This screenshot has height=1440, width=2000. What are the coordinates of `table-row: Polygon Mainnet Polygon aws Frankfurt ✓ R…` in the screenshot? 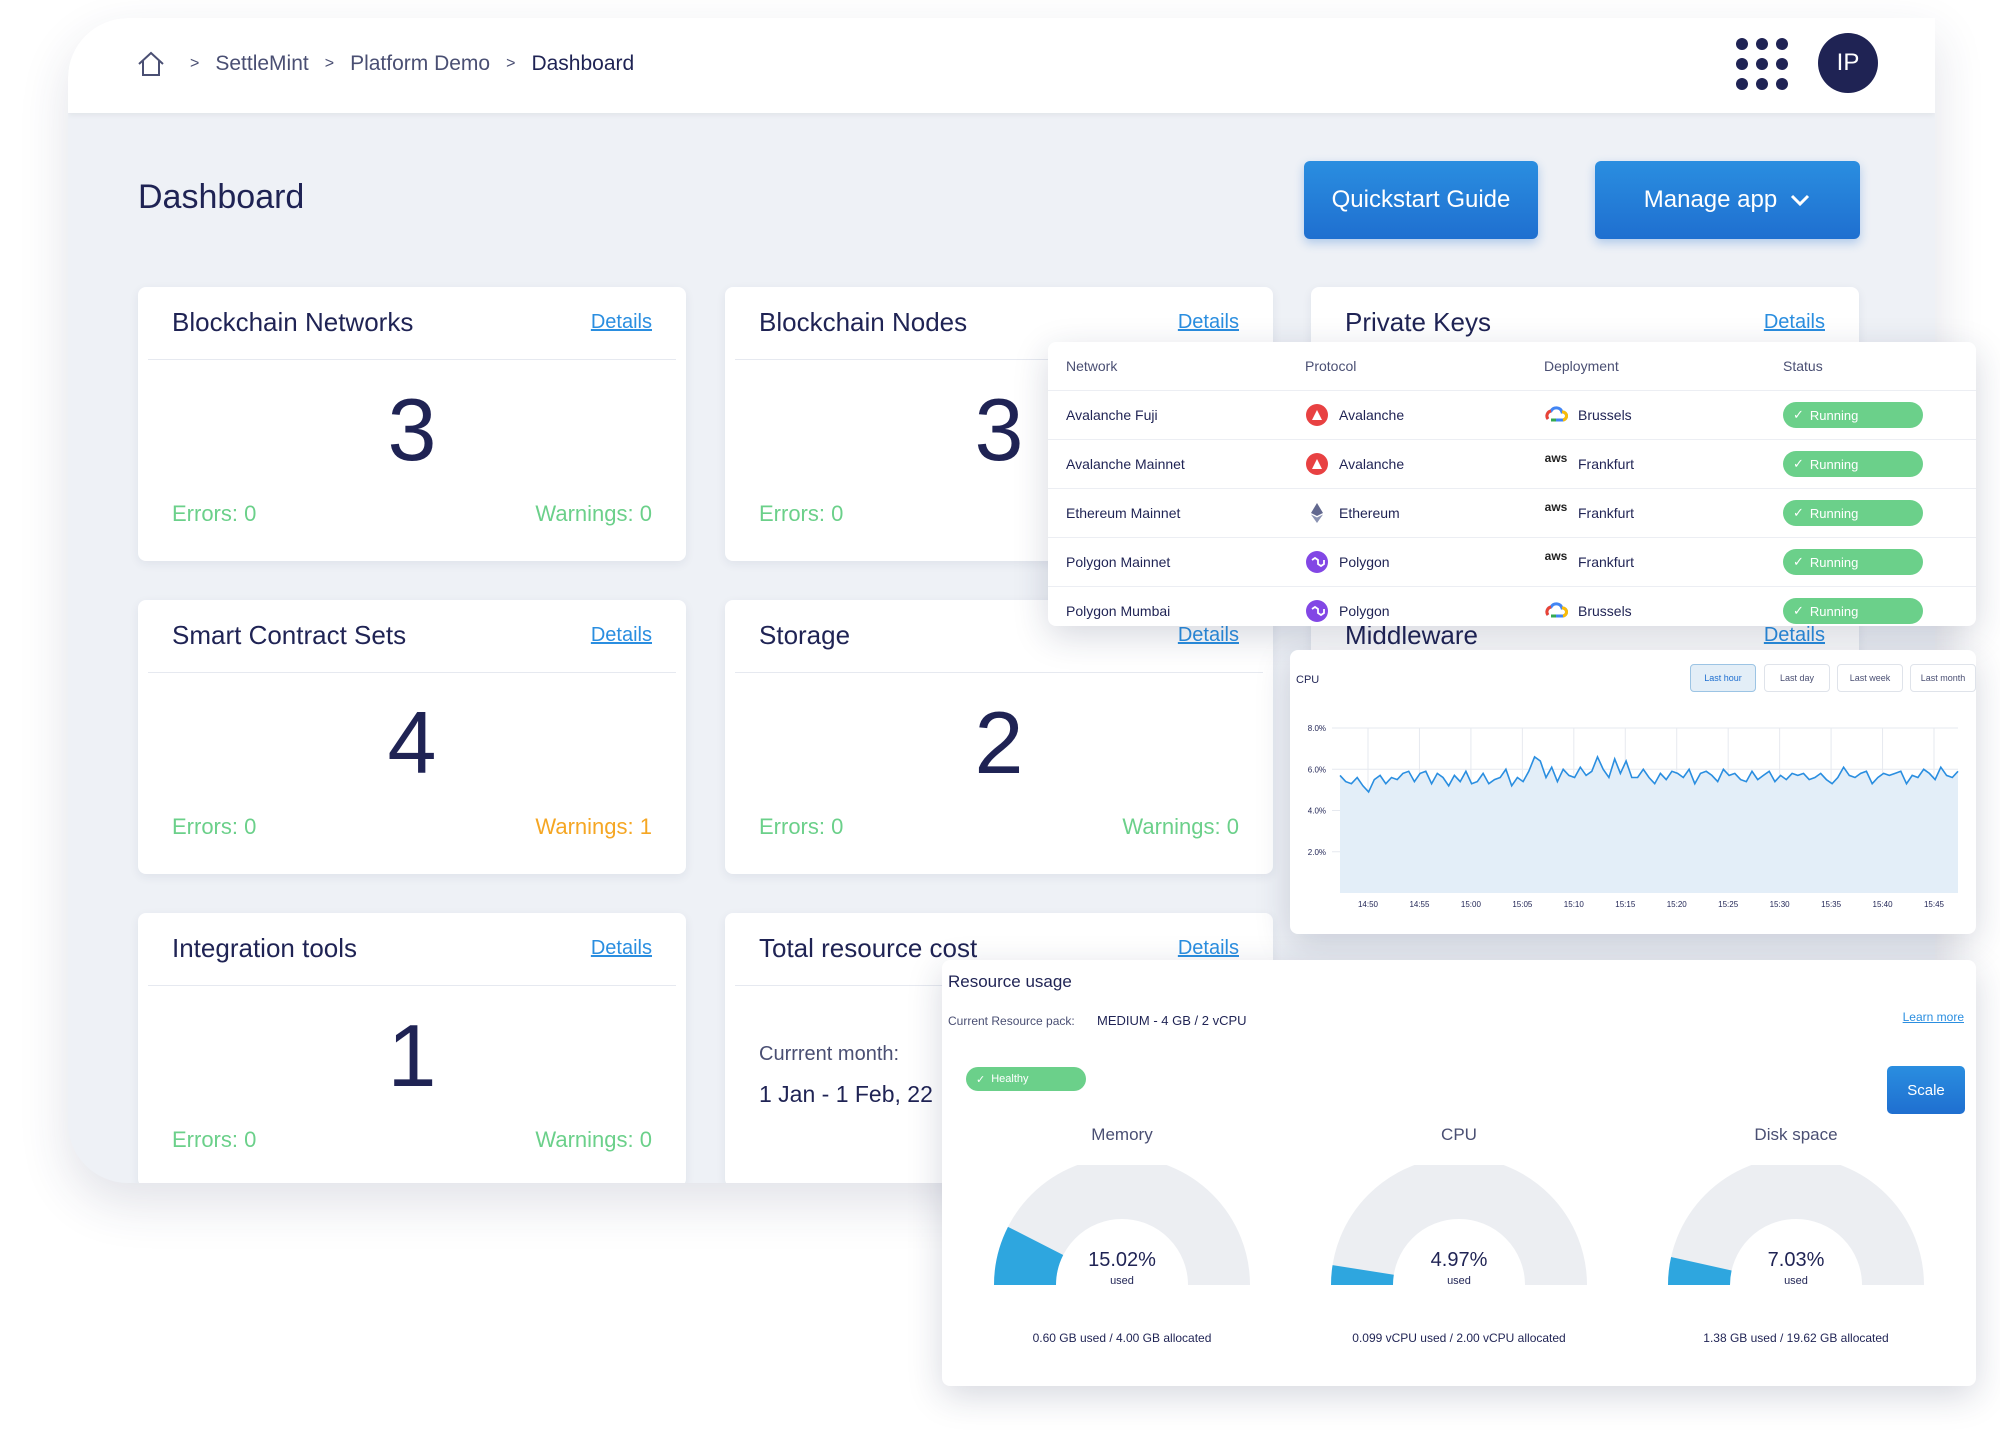 It's located at (1512, 562).